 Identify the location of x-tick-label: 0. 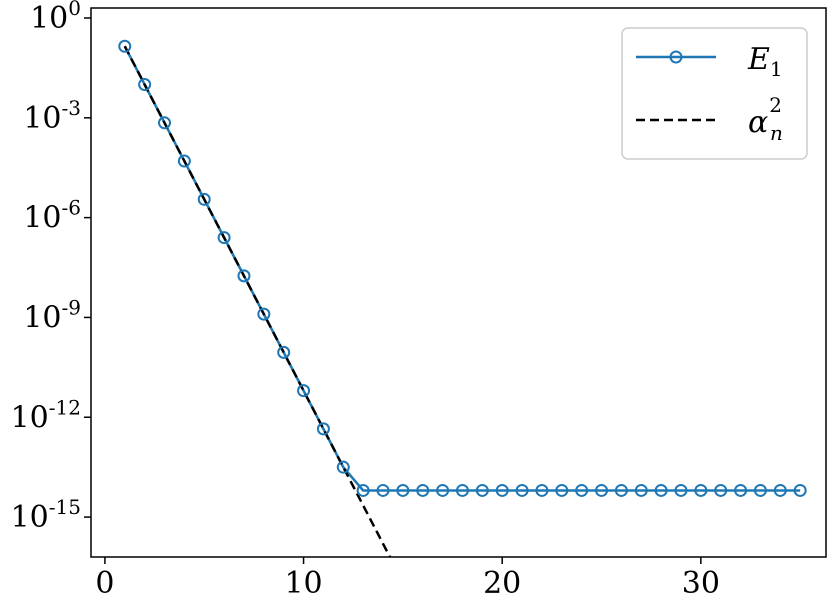
(104, 583).